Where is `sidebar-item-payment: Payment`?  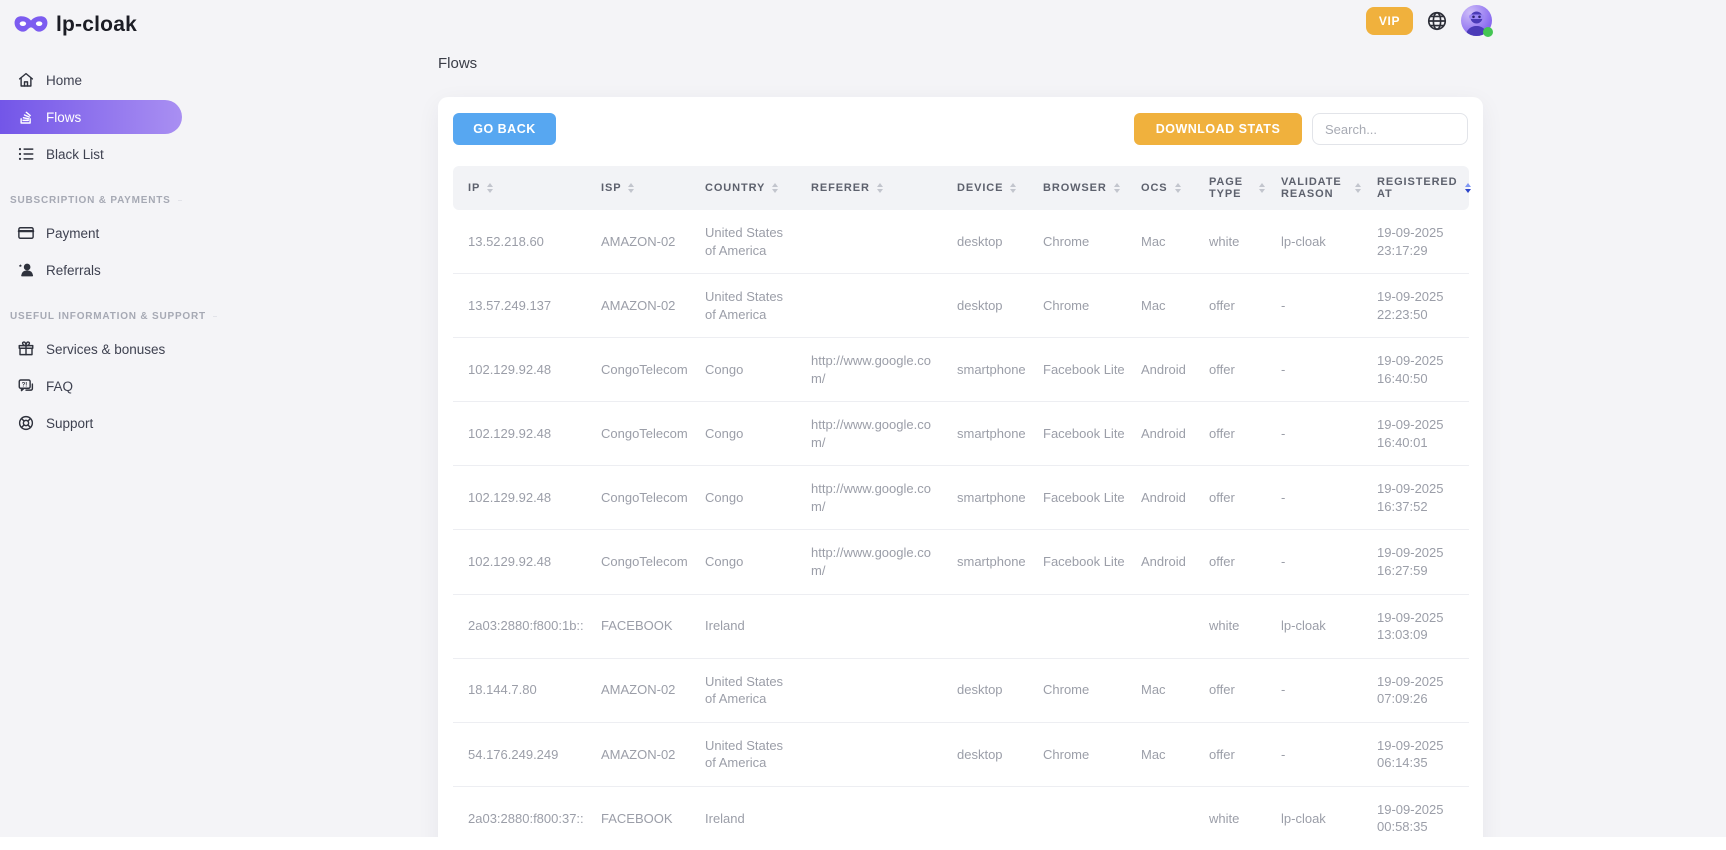 sidebar-item-payment: Payment is located at coordinates (91, 233).